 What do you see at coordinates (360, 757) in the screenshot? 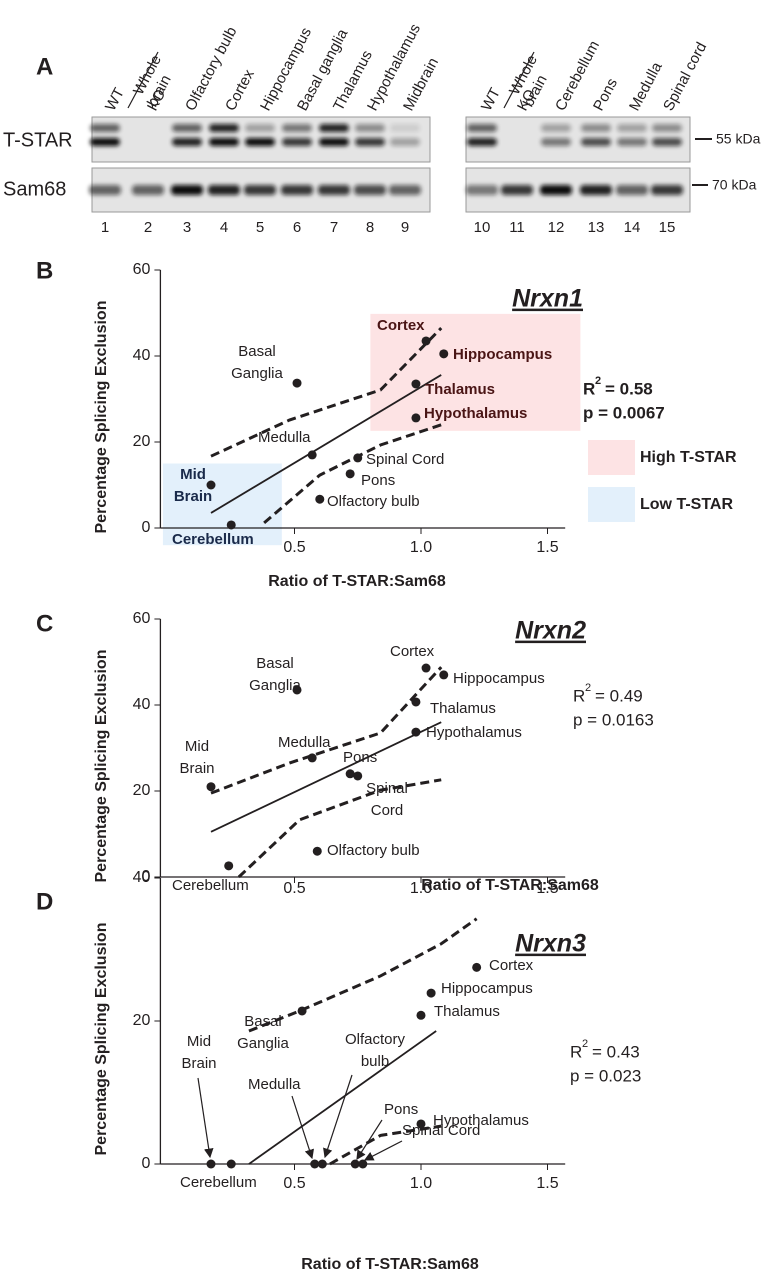
I see `point-label: Pons` at bounding box center [360, 757].